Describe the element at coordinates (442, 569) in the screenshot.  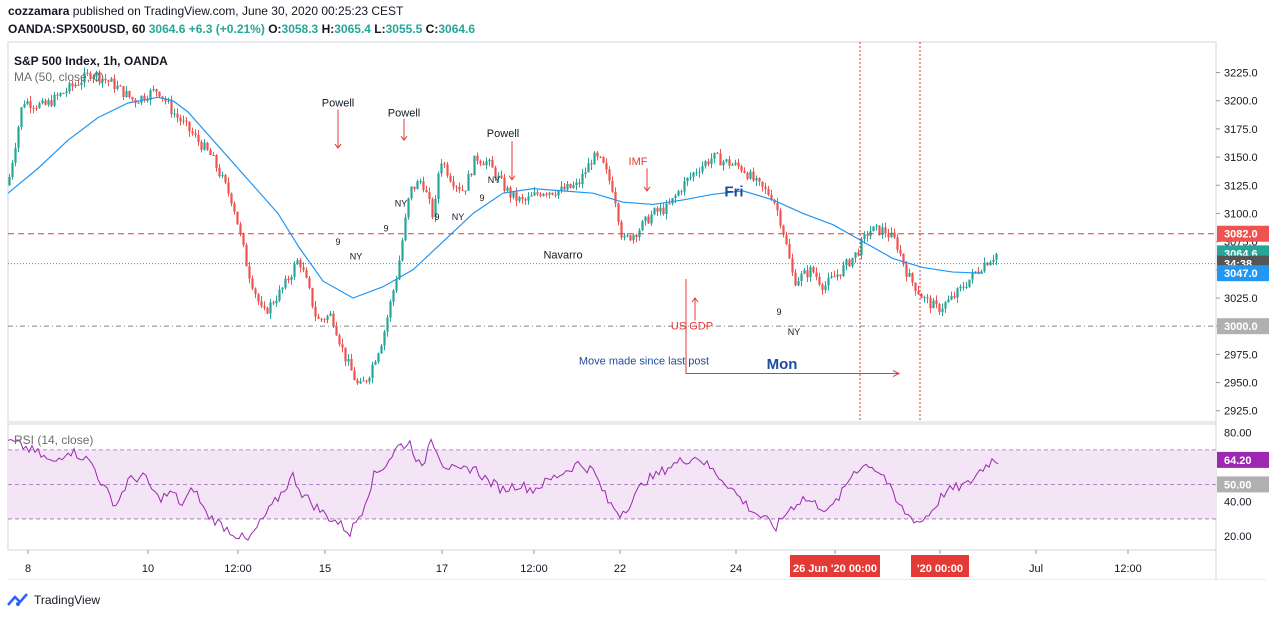
I see `xtick-label: 17` at that location.